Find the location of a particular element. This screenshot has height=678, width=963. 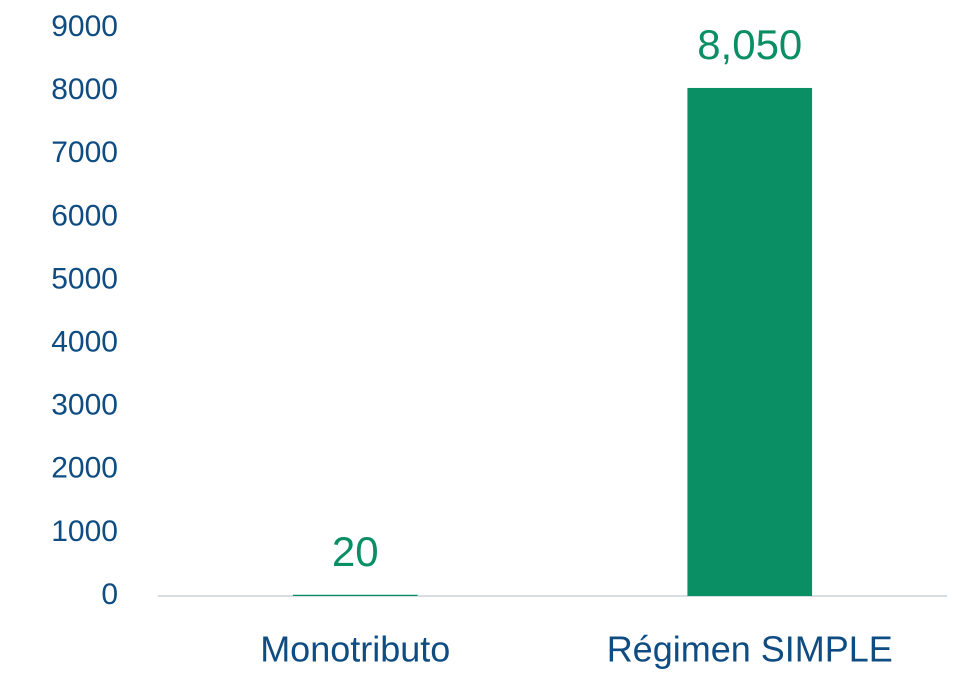

value-label: 20 is located at coordinates (355, 551).